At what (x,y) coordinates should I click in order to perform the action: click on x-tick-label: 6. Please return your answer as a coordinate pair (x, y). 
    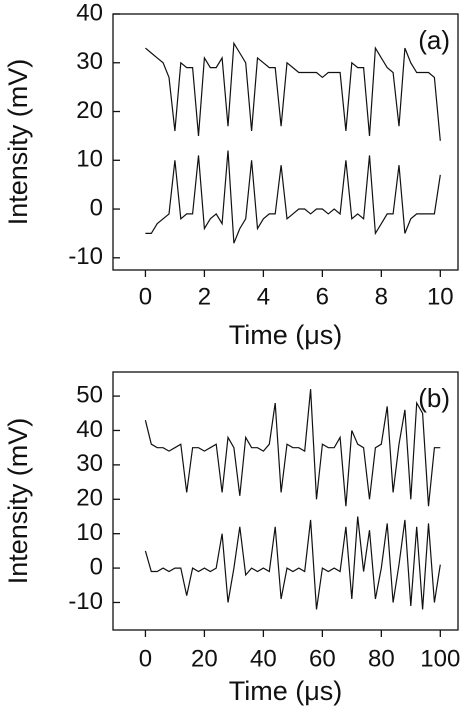
    Looking at the image, I should click on (322, 296).